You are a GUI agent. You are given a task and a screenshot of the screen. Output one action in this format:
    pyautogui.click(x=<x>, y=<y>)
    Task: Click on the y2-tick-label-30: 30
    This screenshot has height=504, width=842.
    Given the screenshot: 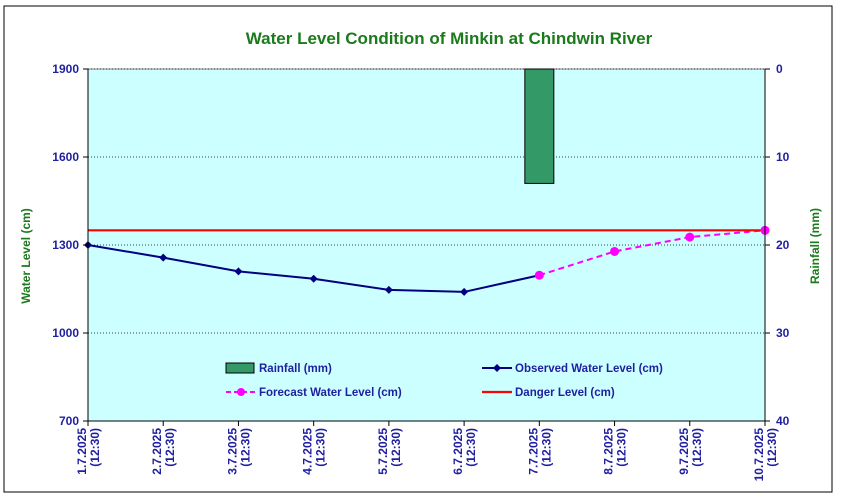 What is the action you would take?
    pyautogui.click(x=783, y=333)
    